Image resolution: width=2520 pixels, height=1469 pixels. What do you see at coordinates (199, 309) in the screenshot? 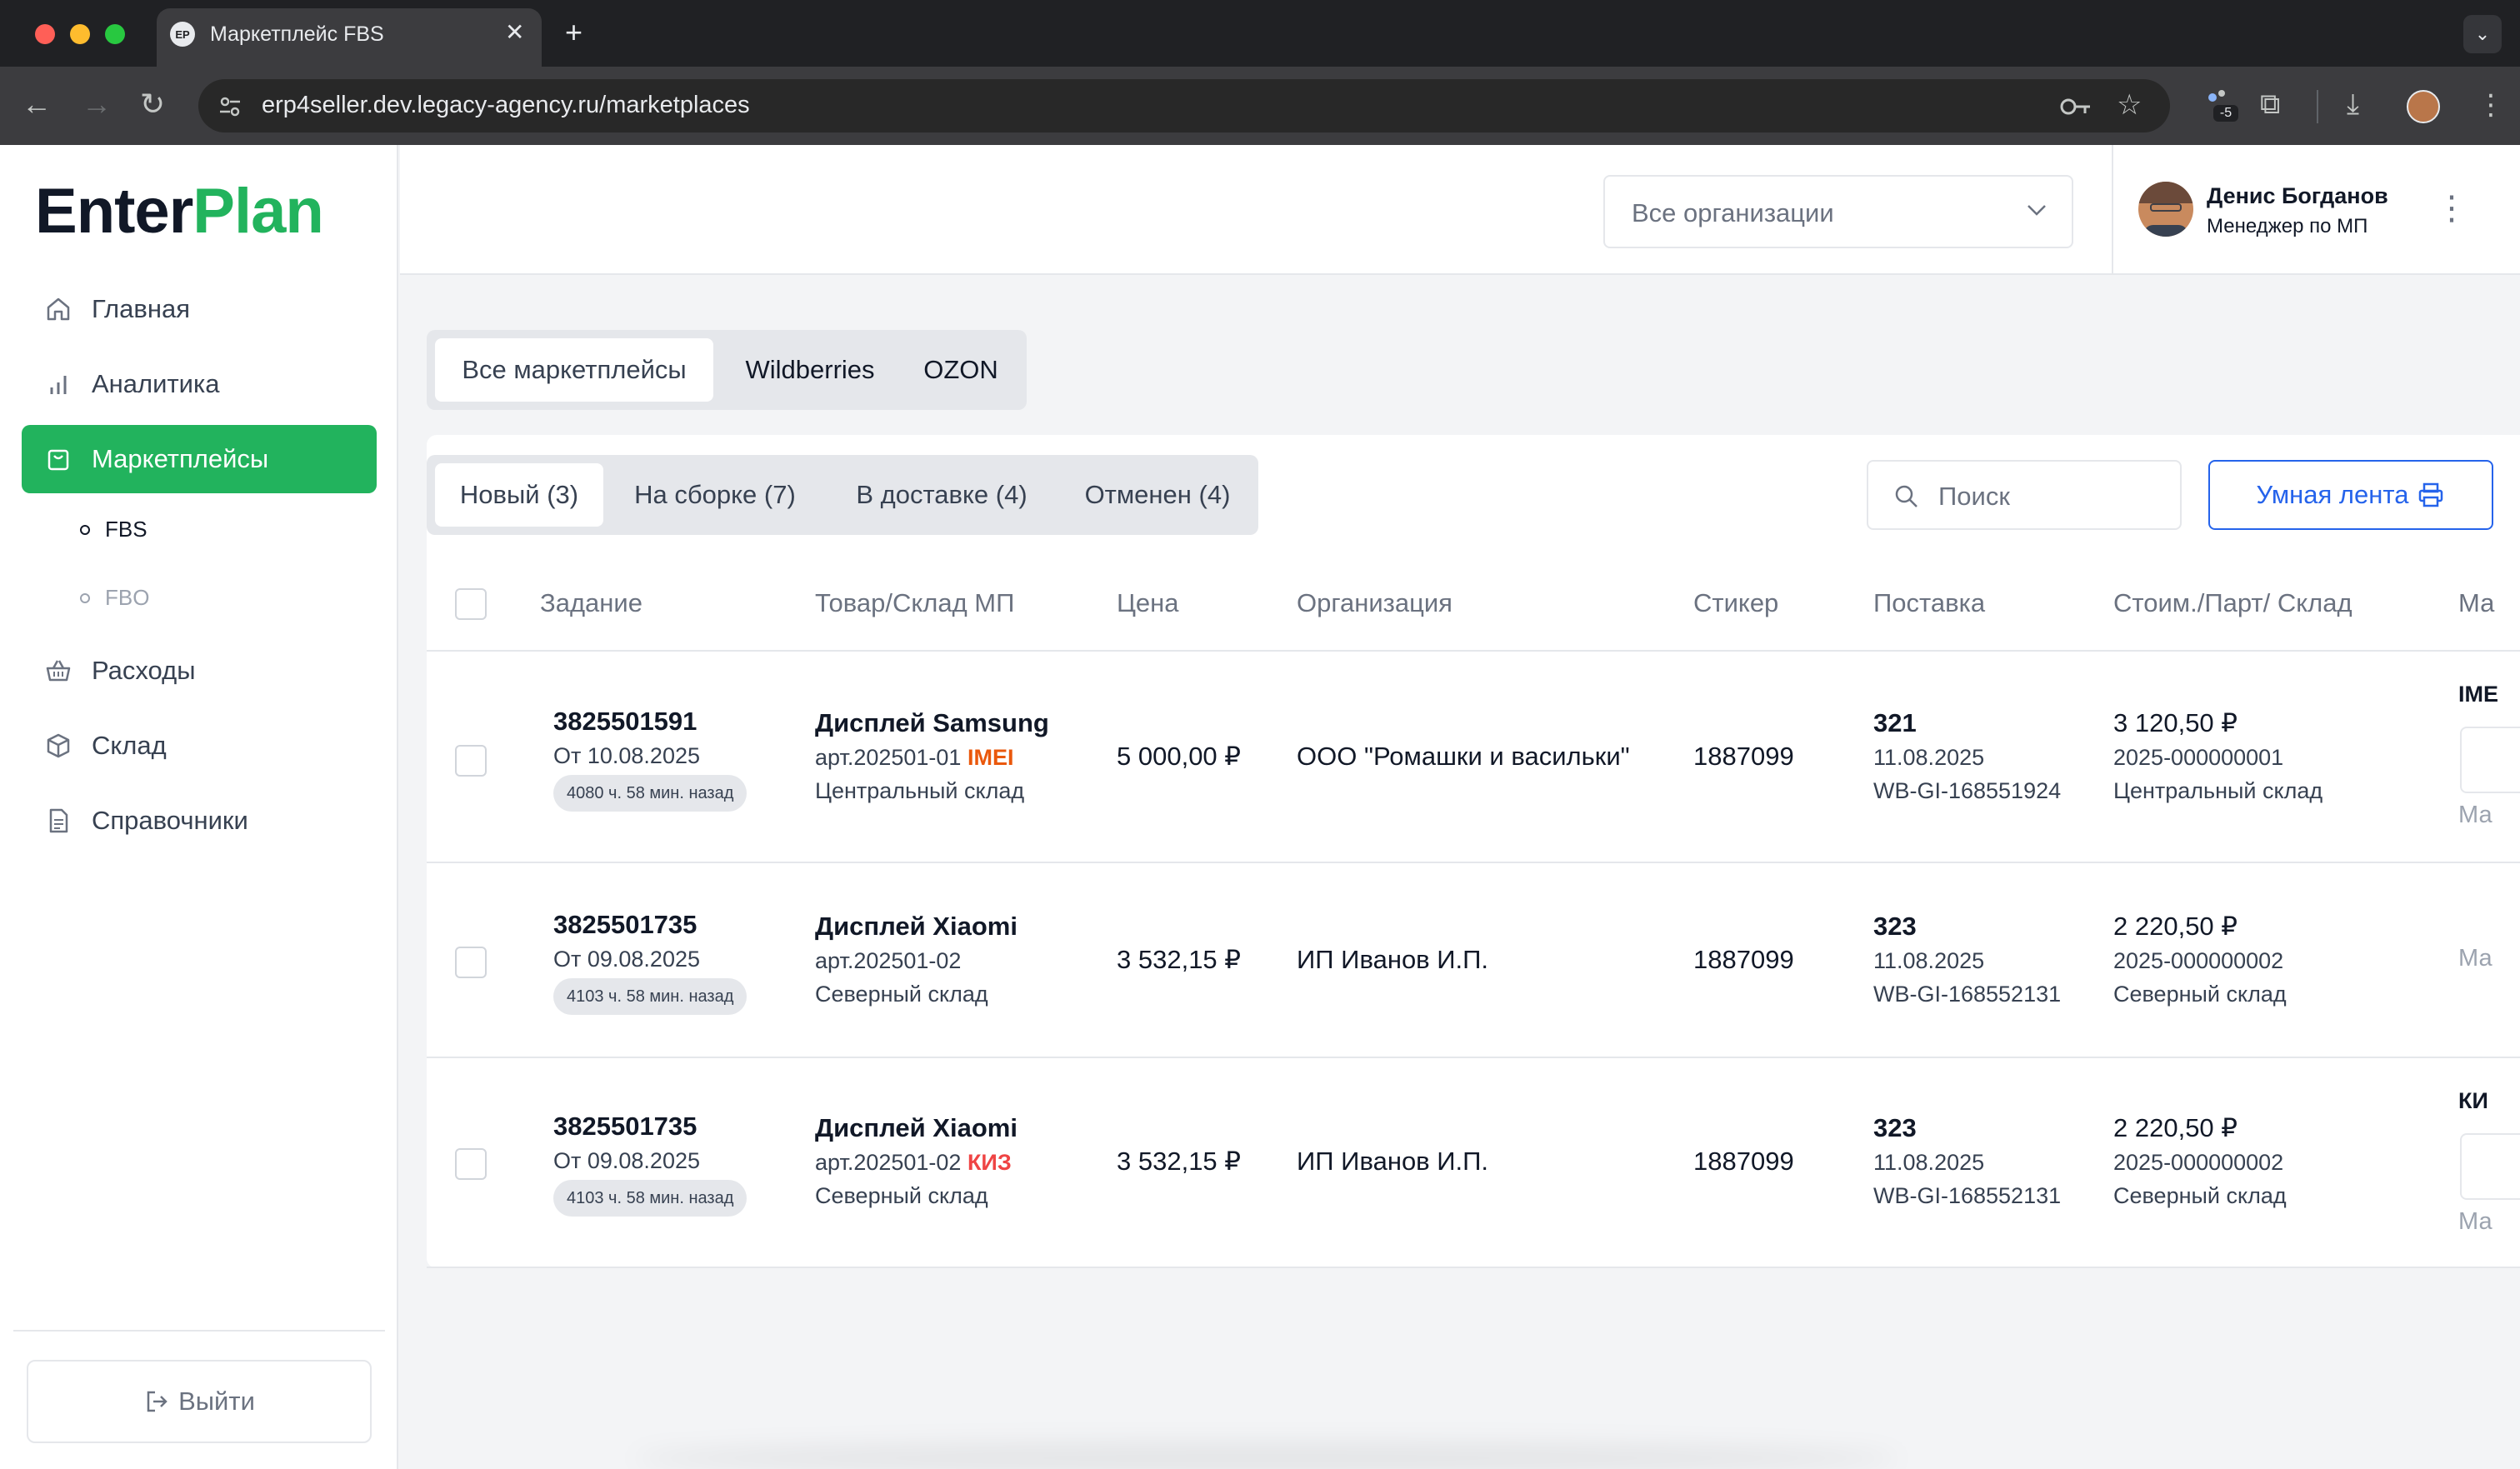
I see `sidebar-item-home: Главная` at bounding box center [199, 309].